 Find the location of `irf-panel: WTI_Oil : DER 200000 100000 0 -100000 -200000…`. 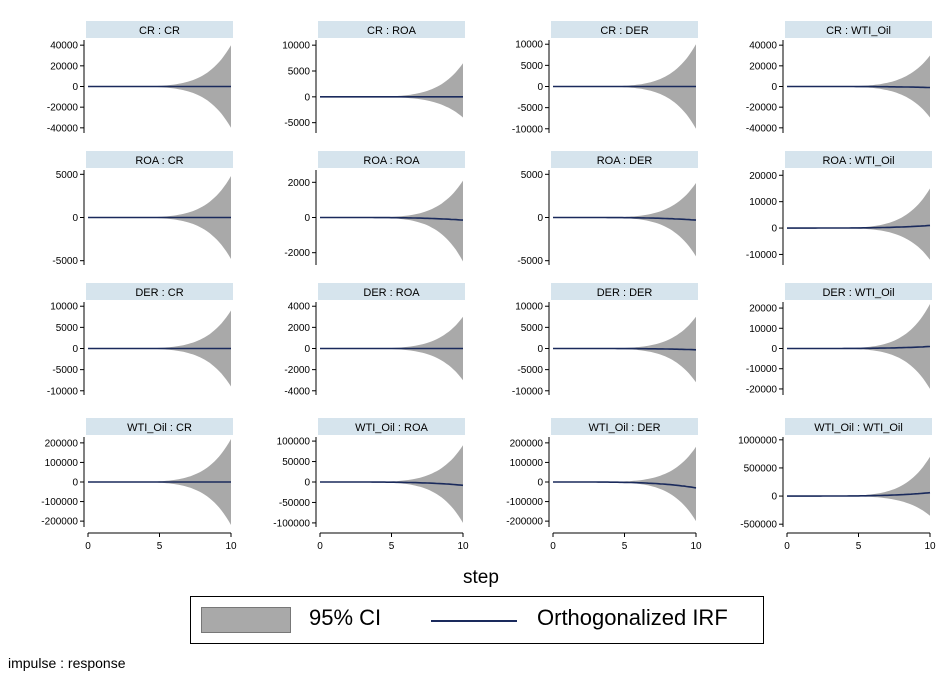

irf-panel: WTI_Oil : DER 200000 100000 0 -100000 -200000… is located at coordinates (604, 485).